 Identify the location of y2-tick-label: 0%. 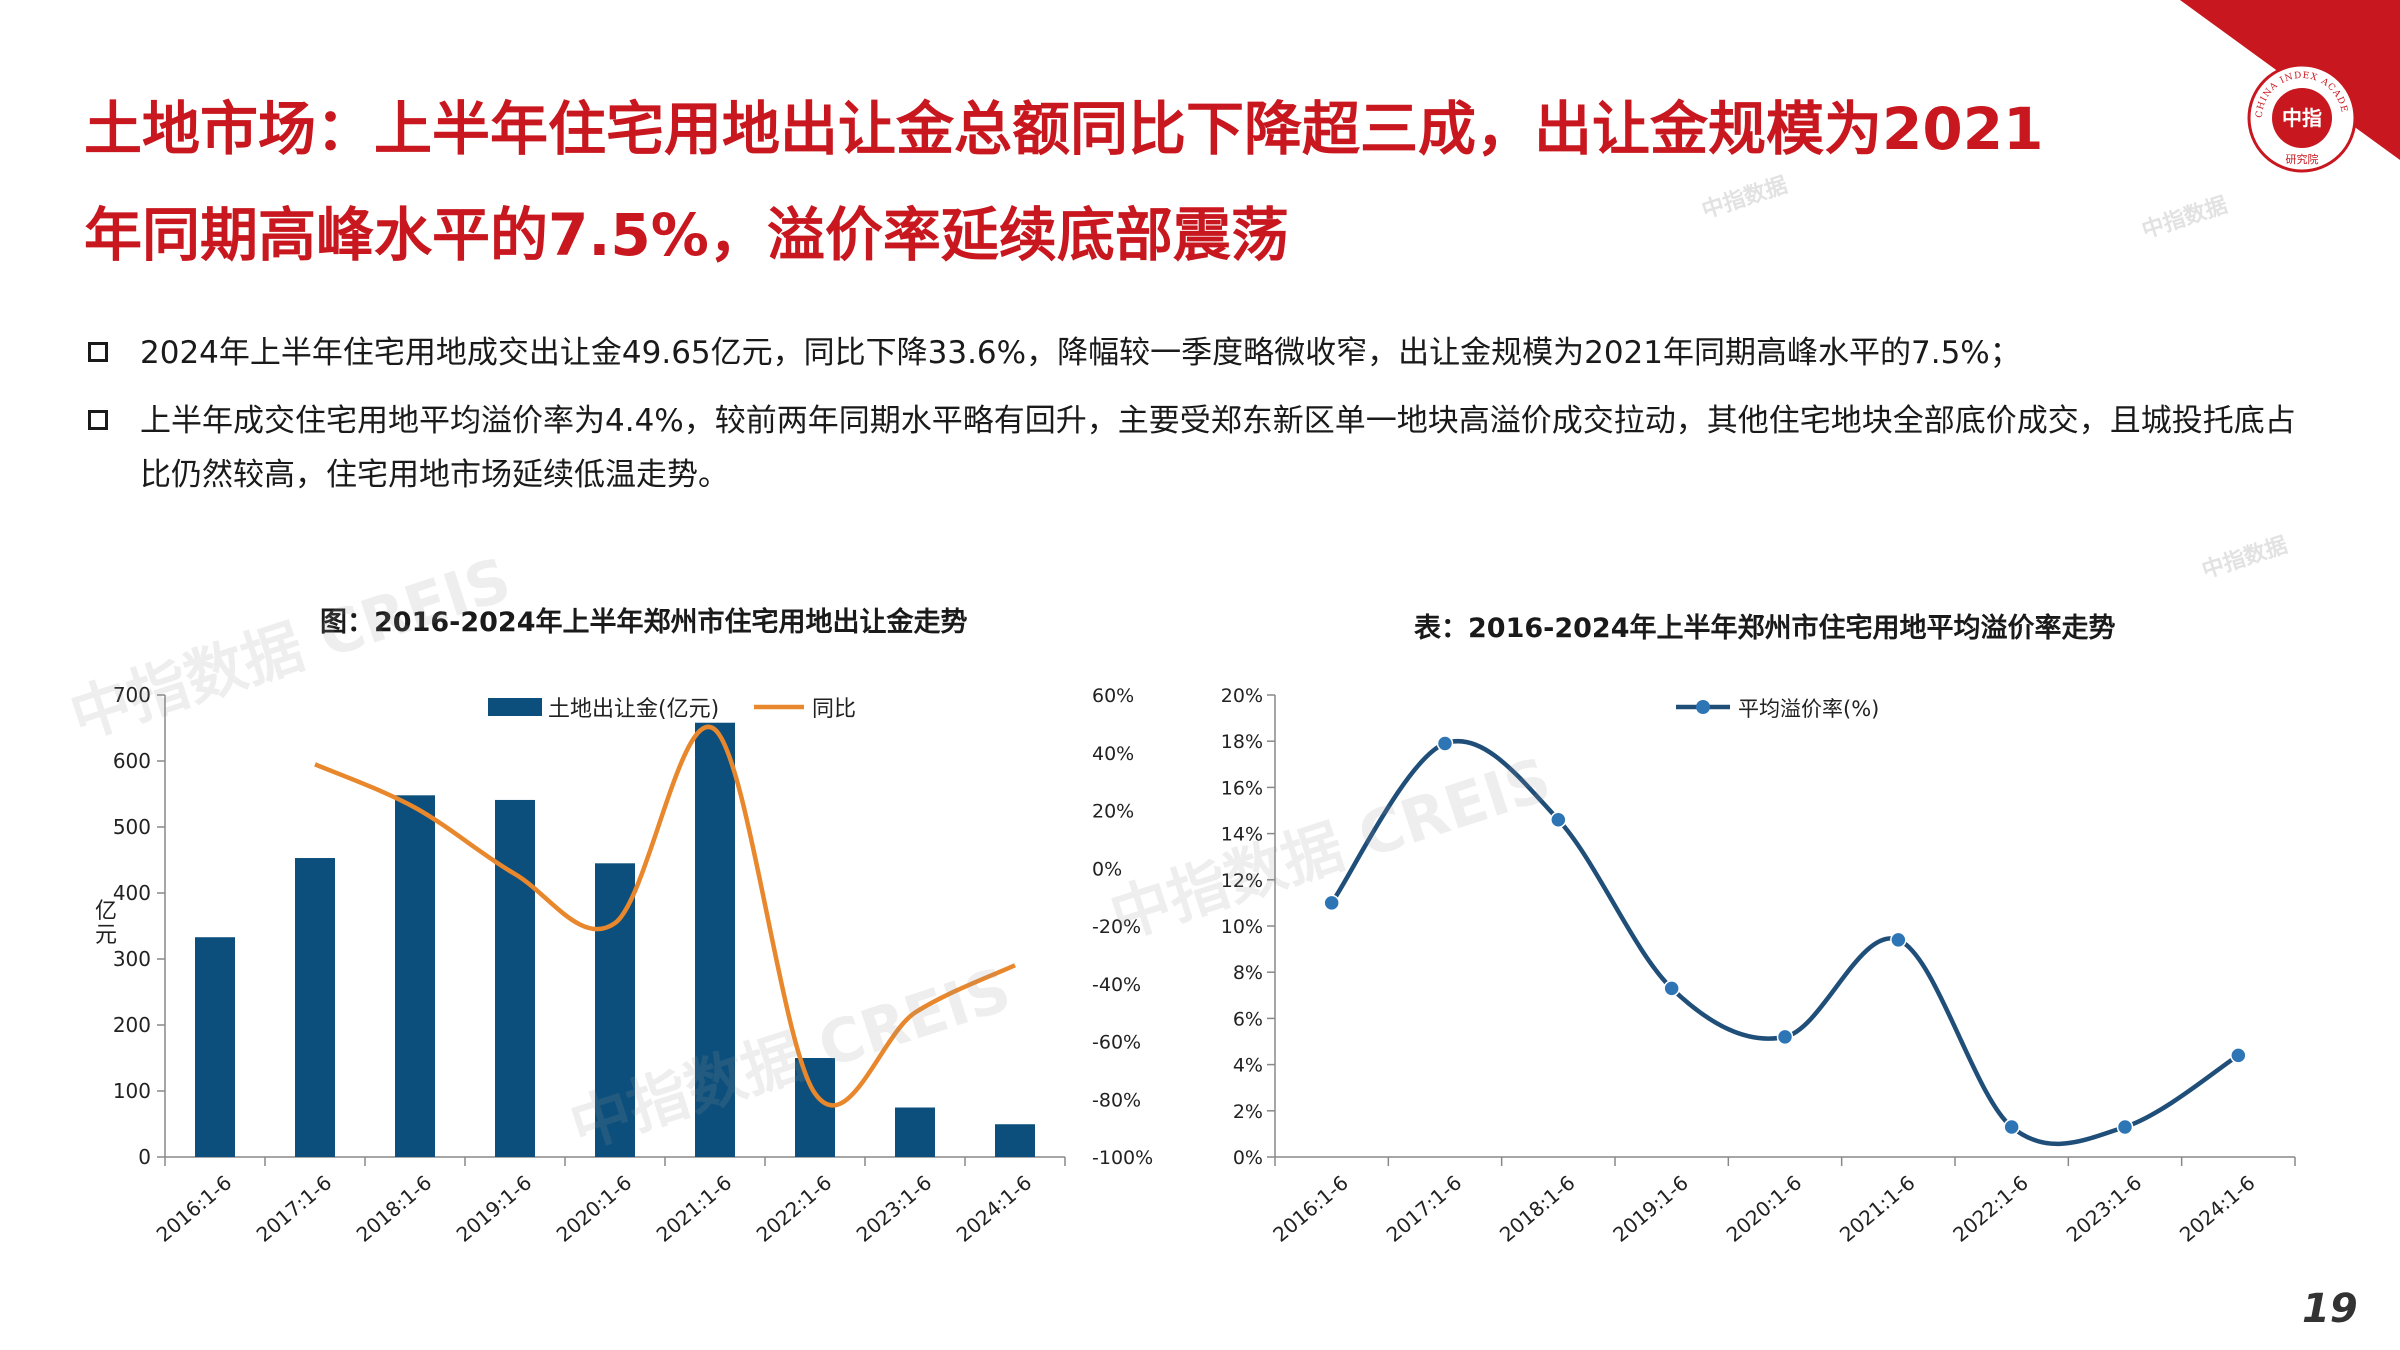
(1107, 869).